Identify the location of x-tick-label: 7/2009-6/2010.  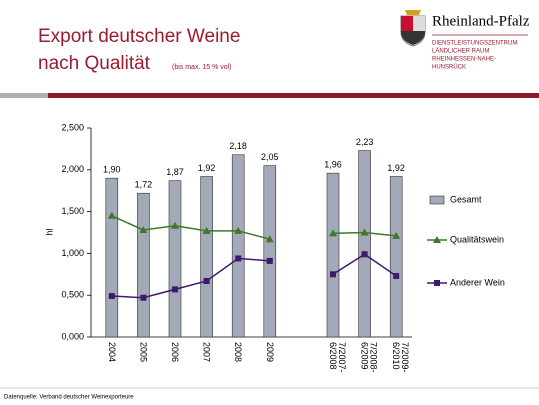
(401, 357).